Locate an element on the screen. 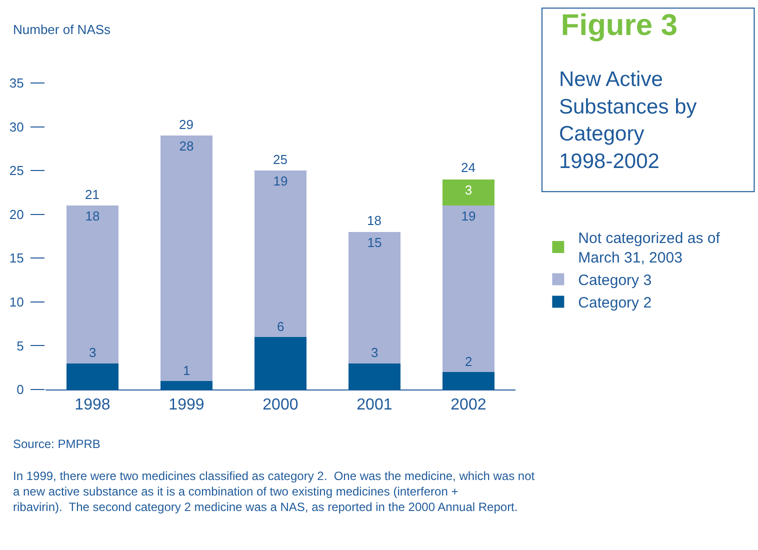 This screenshot has height=550, width=758. data-label: 2 is located at coordinates (468, 361).